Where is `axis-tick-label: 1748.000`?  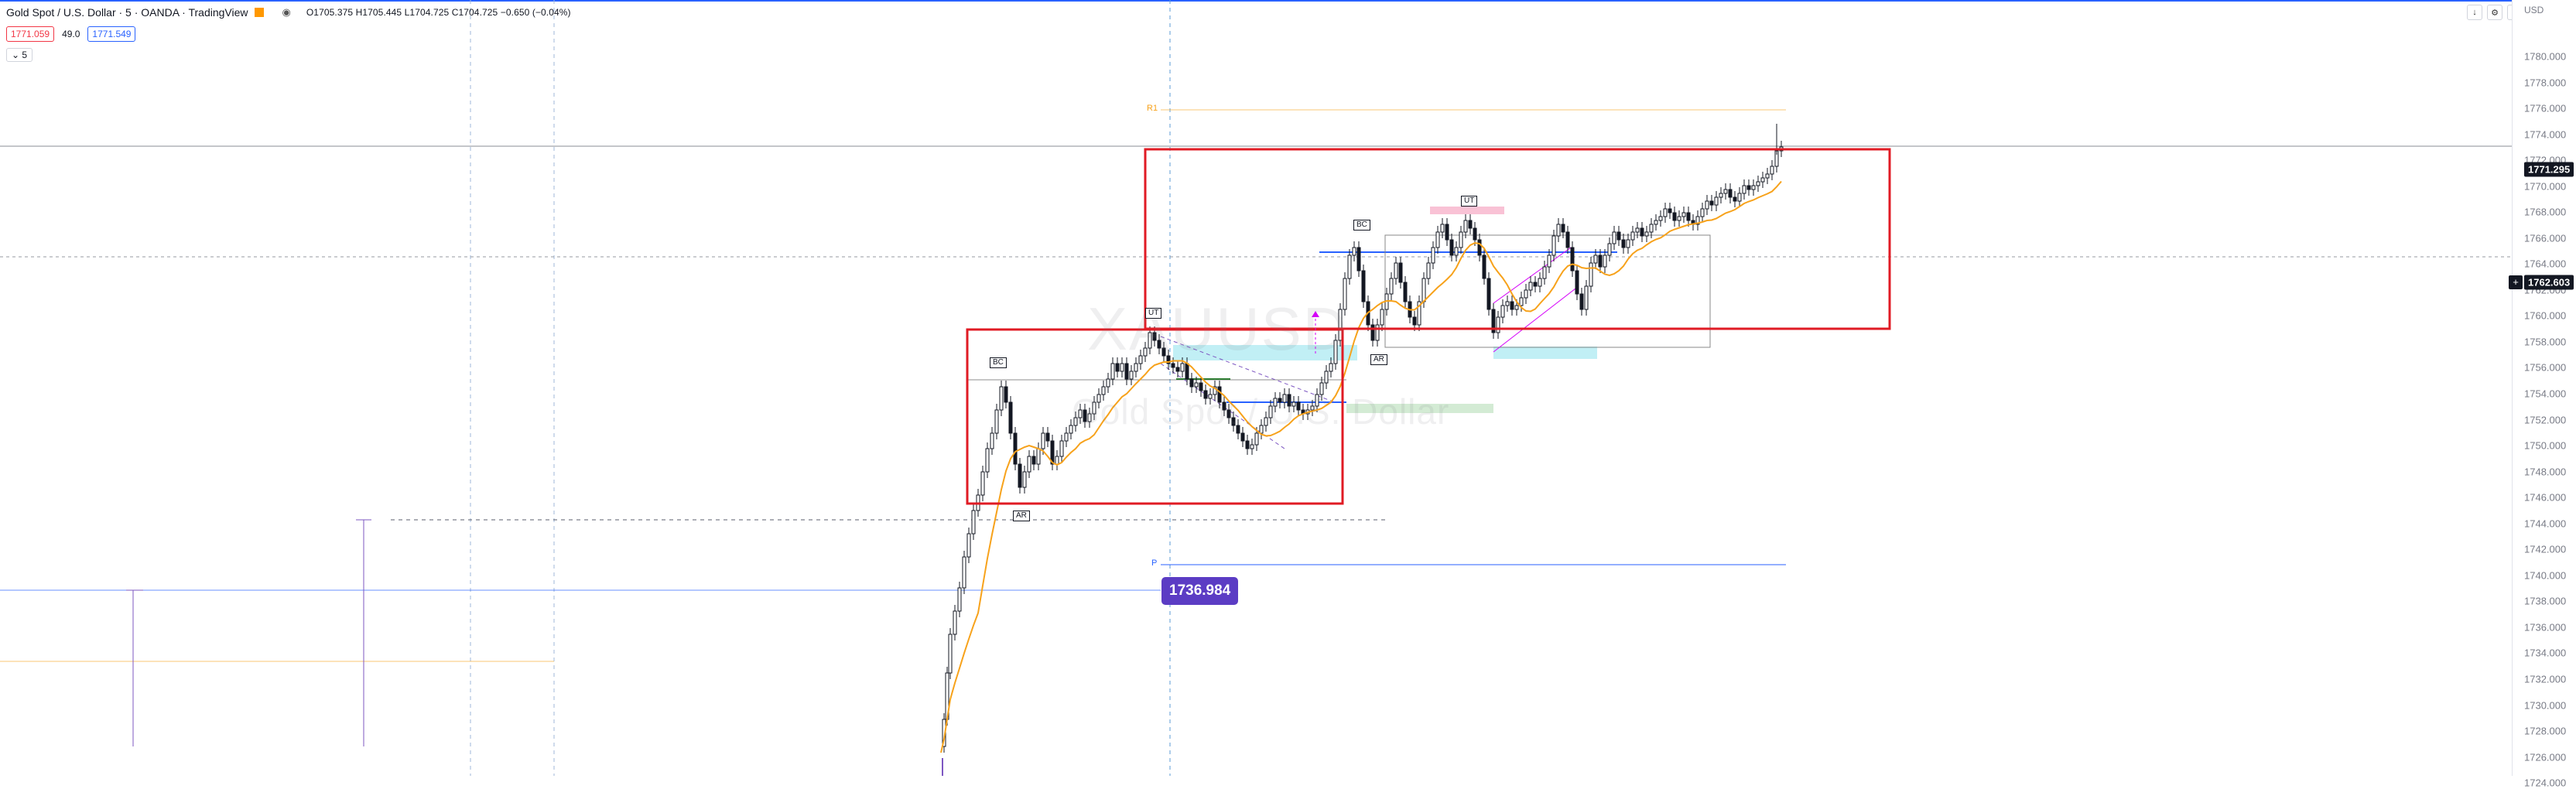 axis-tick-label: 1748.000 is located at coordinates (2545, 472).